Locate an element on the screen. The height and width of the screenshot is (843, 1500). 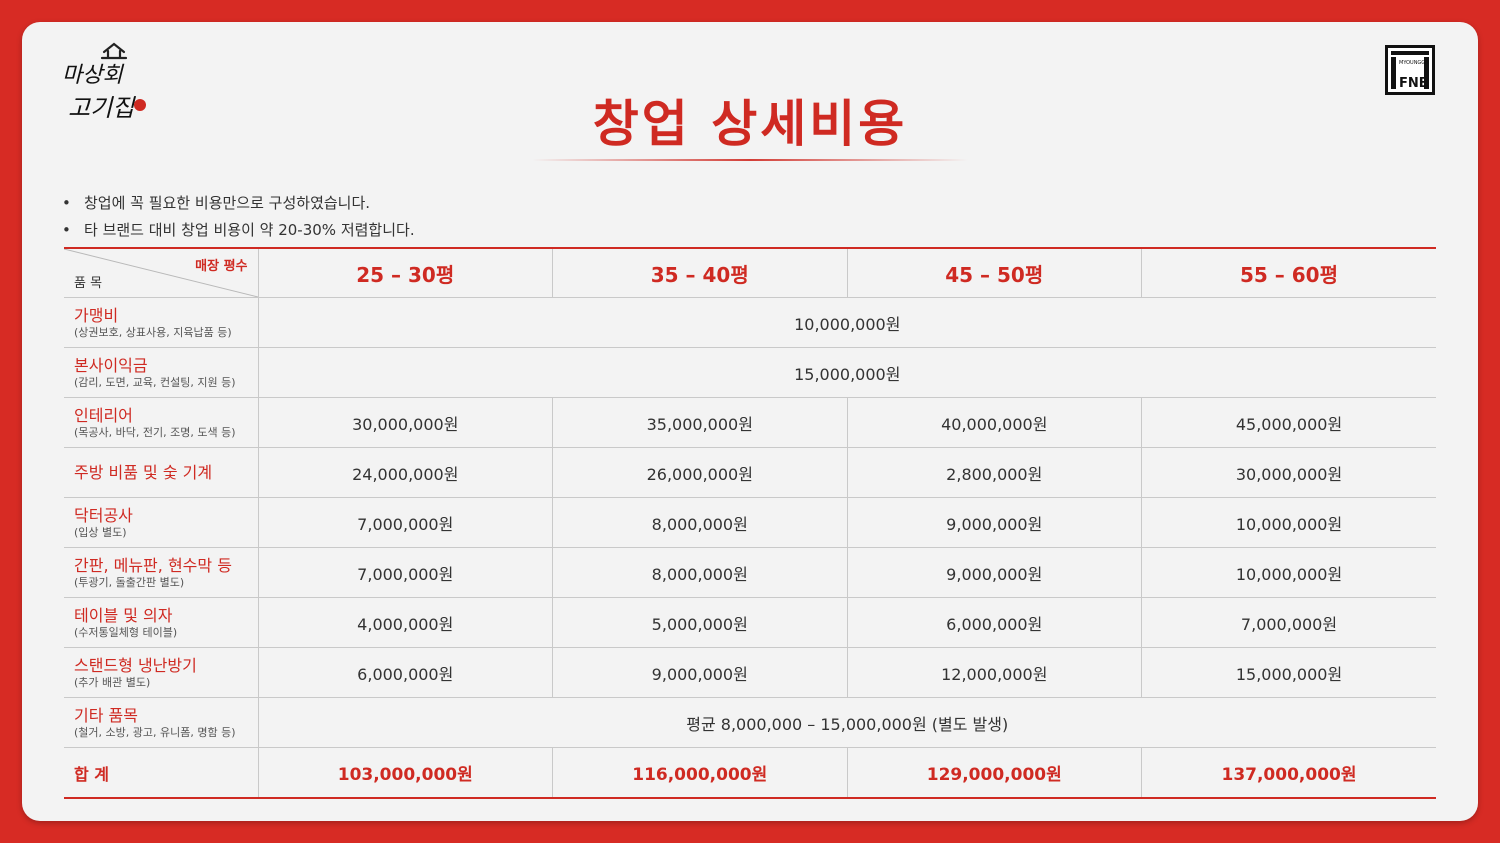
title-underline is located at coordinates (750, 160).